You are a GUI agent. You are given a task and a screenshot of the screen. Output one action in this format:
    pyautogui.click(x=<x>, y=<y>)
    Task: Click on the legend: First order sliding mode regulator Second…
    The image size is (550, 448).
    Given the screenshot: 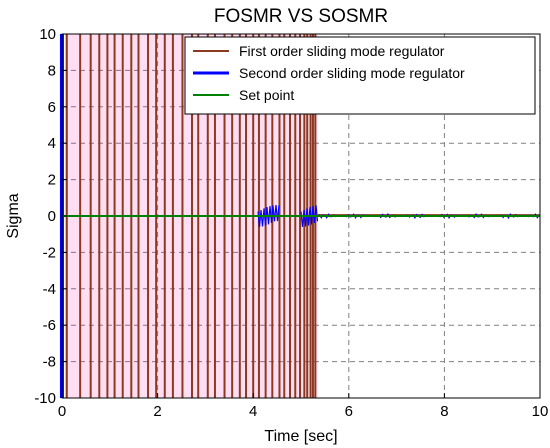 What is the action you would take?
    pyautogui.click(x=360, y=75)
    